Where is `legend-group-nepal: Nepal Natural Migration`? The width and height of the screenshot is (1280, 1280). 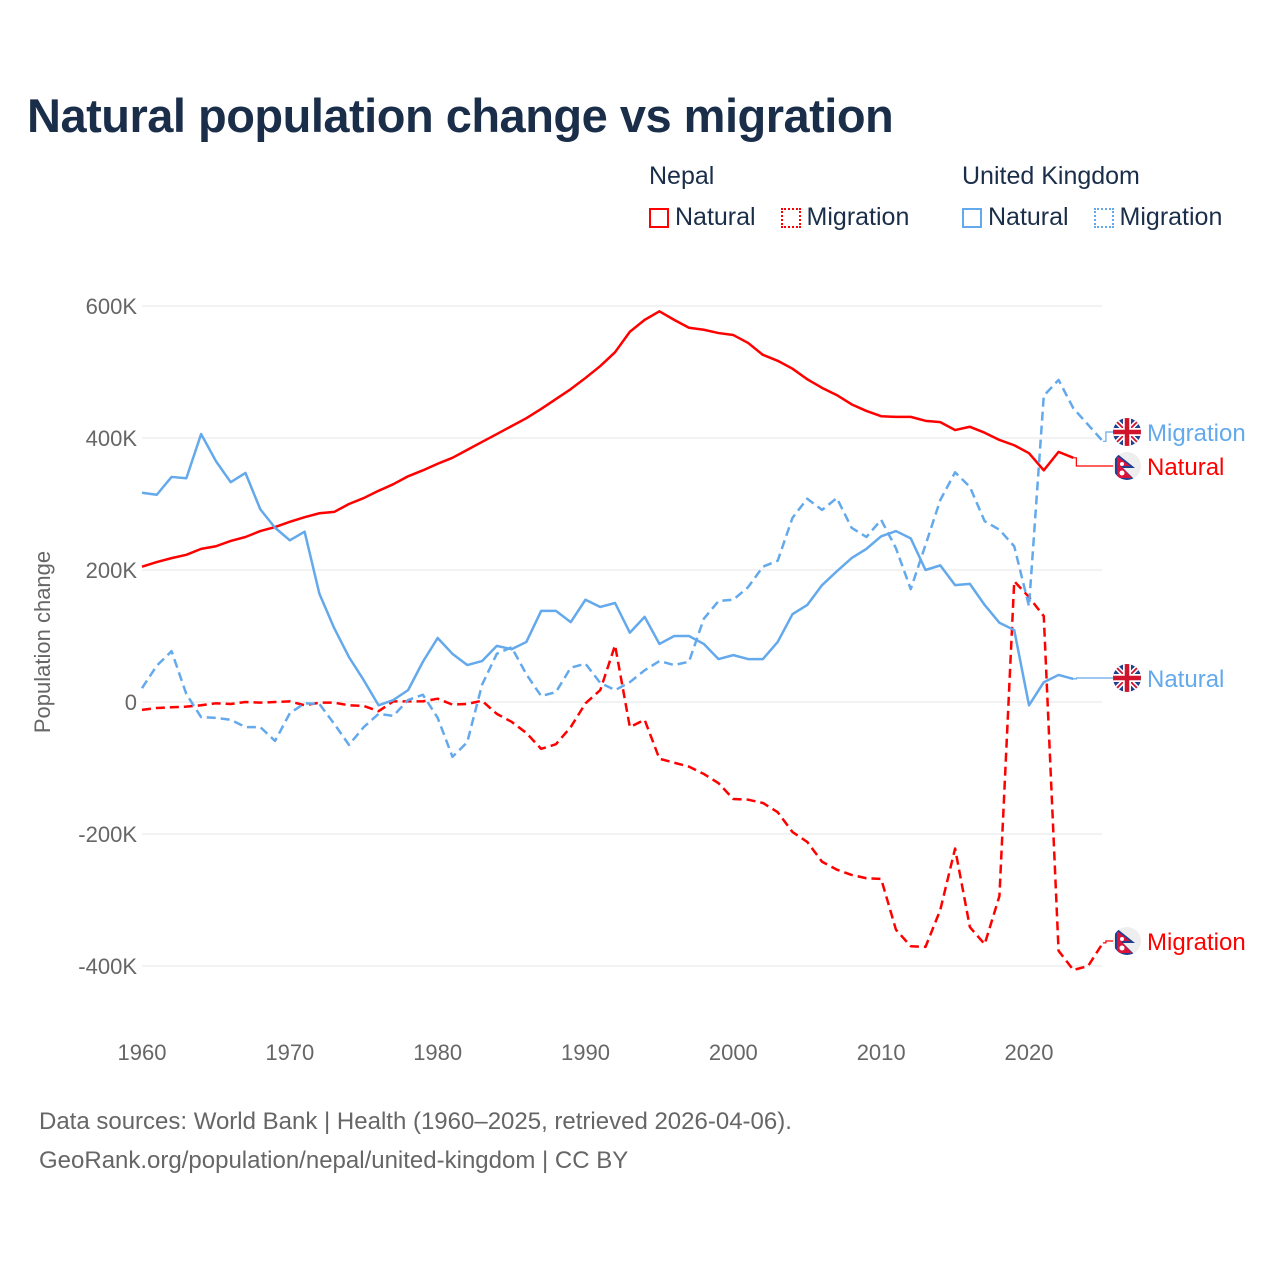 legend-group-nepal: Nepal Natural Migration is located at coordinates (788, 198).